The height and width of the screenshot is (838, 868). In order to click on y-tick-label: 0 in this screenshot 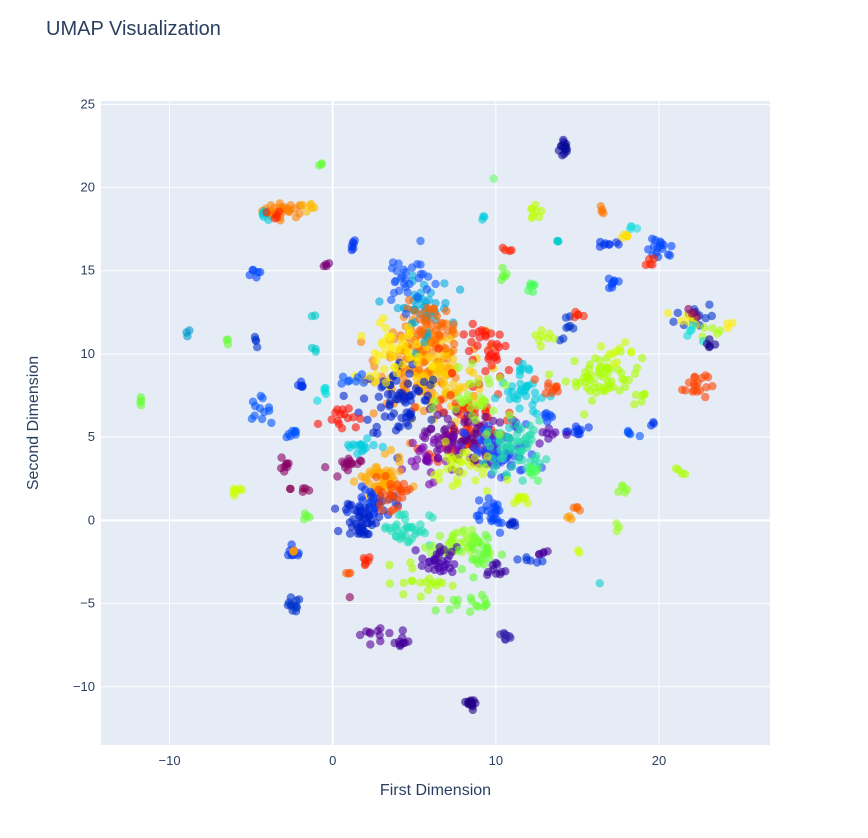, I will do `click(91, 519)`.